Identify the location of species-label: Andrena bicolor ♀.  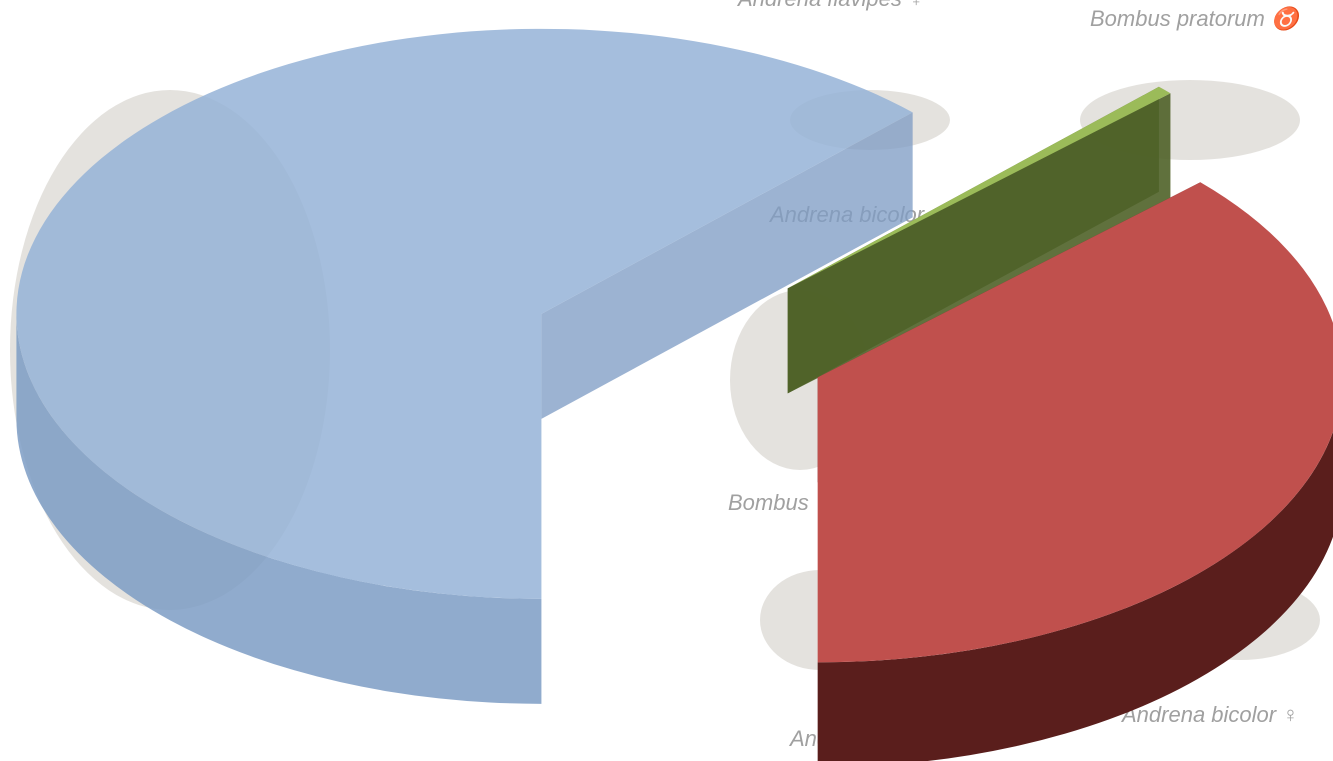
(1209, 714).